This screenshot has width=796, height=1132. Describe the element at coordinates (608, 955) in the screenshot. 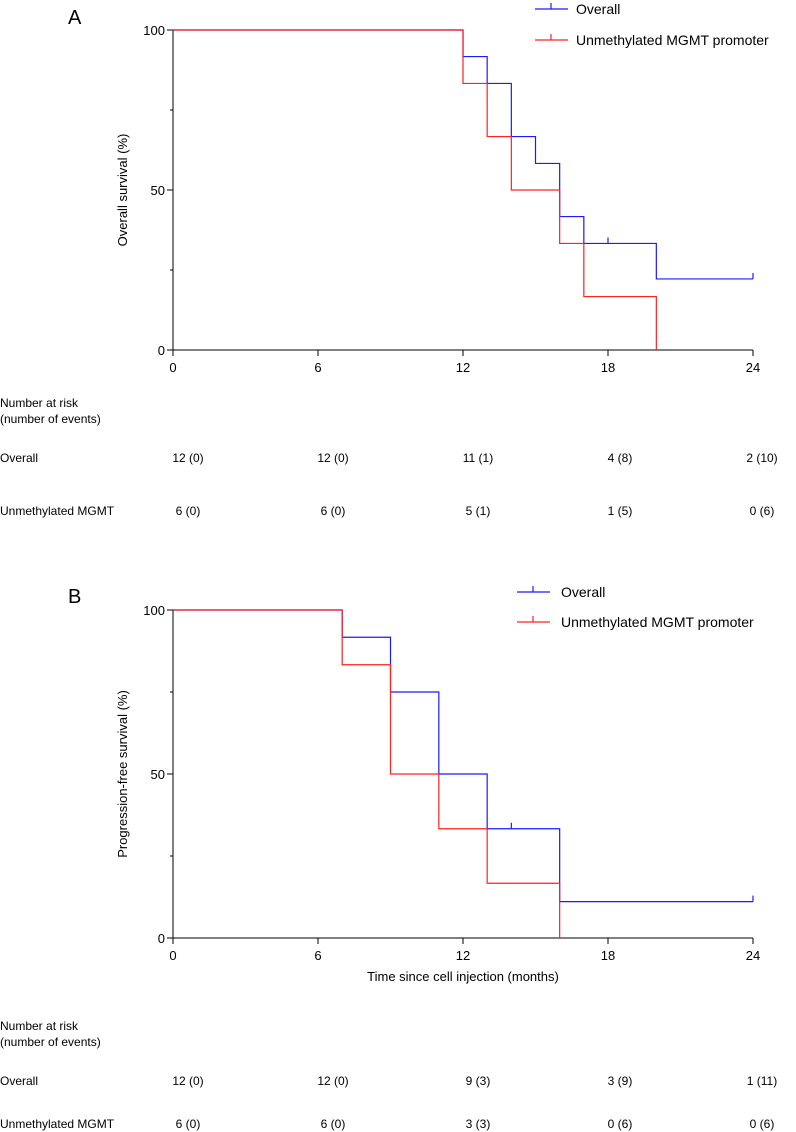

I see `panel-b-x-tick-label-18: 18` at that location.